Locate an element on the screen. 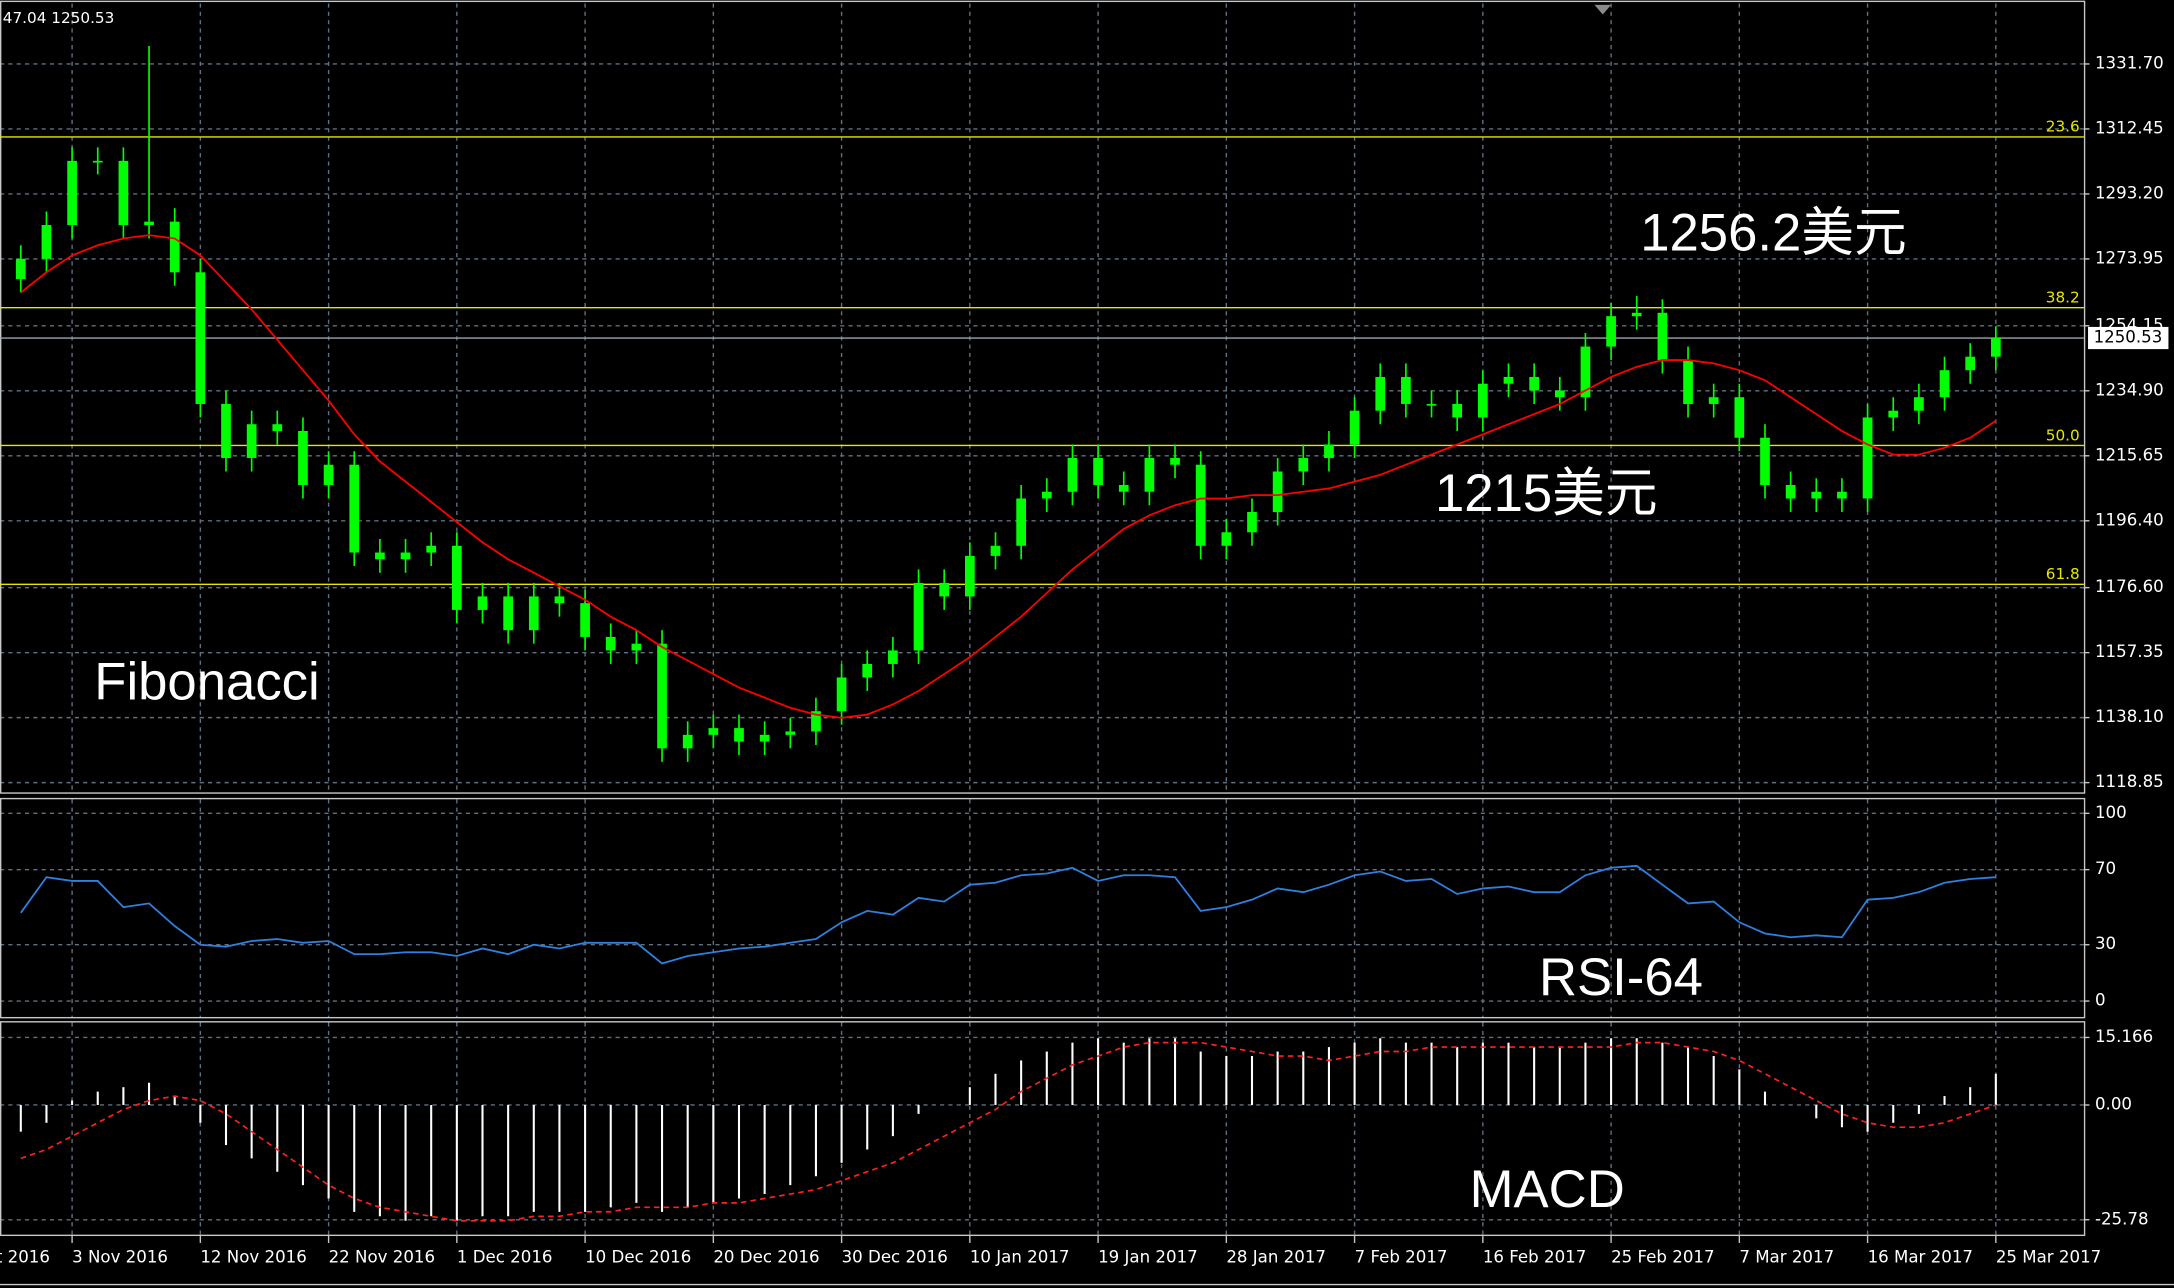 The height and width of the screenshot is (1288, 2174). x-tick-label: 7 Feb 2017 is located at coordinates (1401, 1257).